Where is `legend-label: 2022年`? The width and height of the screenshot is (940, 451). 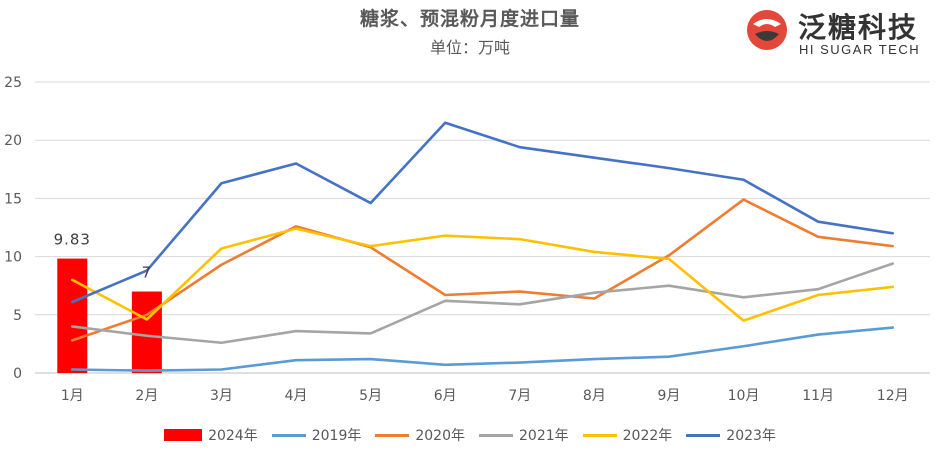 legend-label: 2022年 is located at coordinates (647, 436).